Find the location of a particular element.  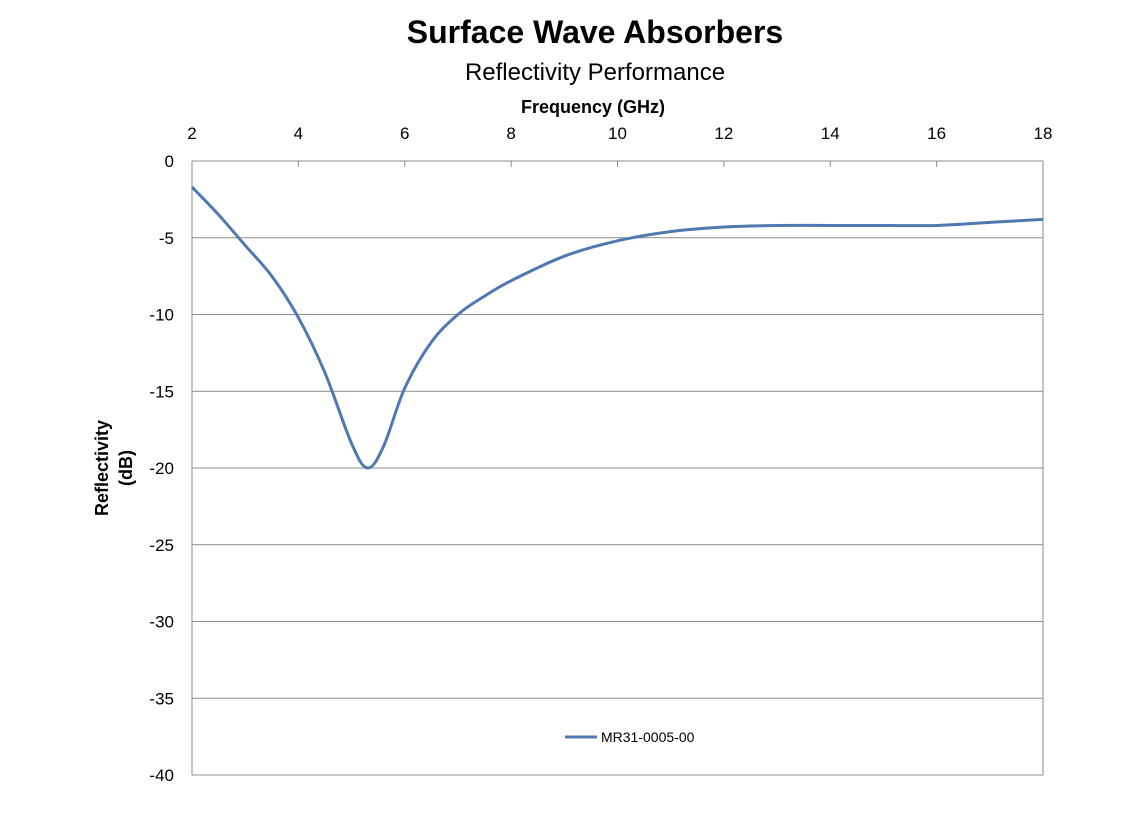

x-tick-label-1: 4 is located at coordinates (298, 133).